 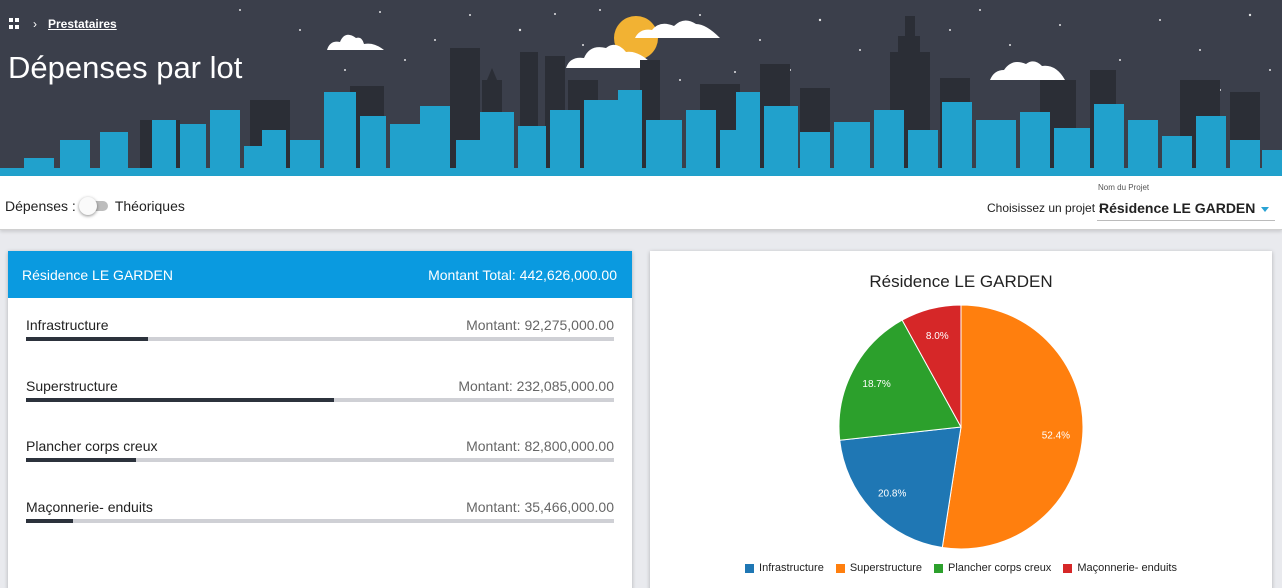 What do you see at coordinates (536, 386) in the screenshot?
I see `lot-amount: Montant: 232,085,000.00` at bounding box center [536, 386].